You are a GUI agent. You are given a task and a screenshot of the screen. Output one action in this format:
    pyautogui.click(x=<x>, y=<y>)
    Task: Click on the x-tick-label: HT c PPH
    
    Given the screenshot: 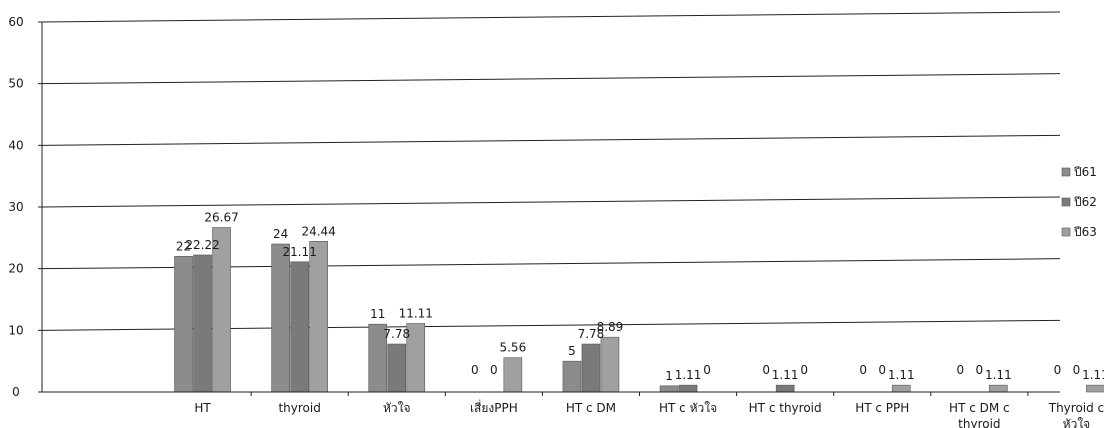 What is the action you would take?
    pyautogui.click(x=882, y=408)
    